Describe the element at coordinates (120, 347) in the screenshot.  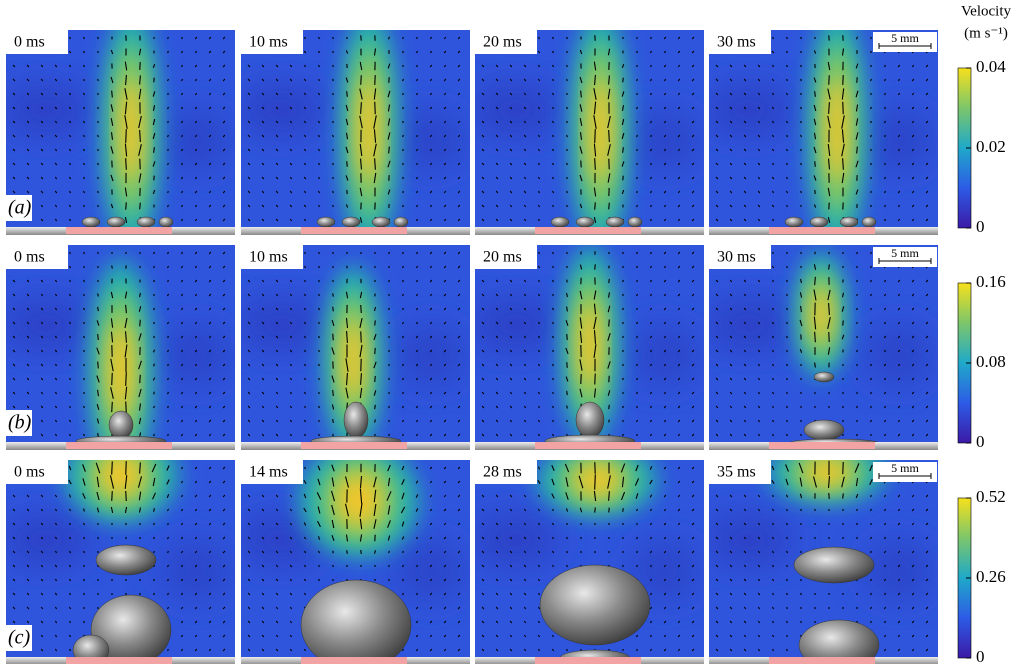
I see `panel-content` at that location.